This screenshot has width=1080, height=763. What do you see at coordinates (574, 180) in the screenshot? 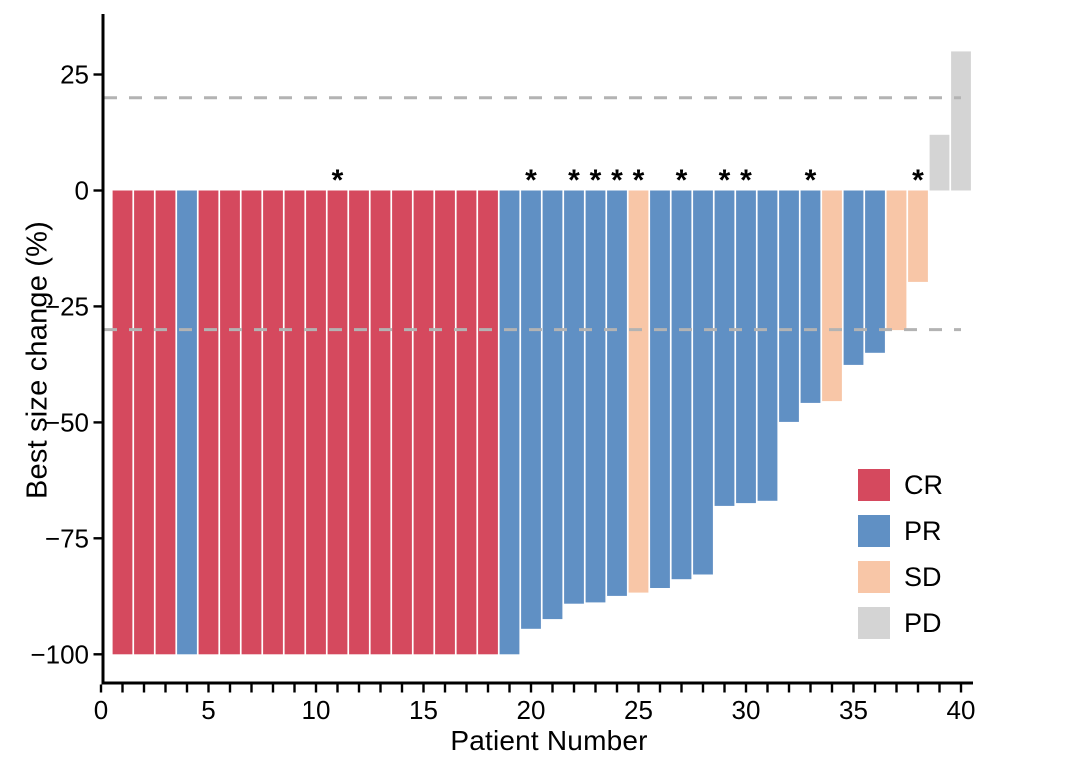
I see `asterisk-patient-22: *` at bounding box center [574, 180].